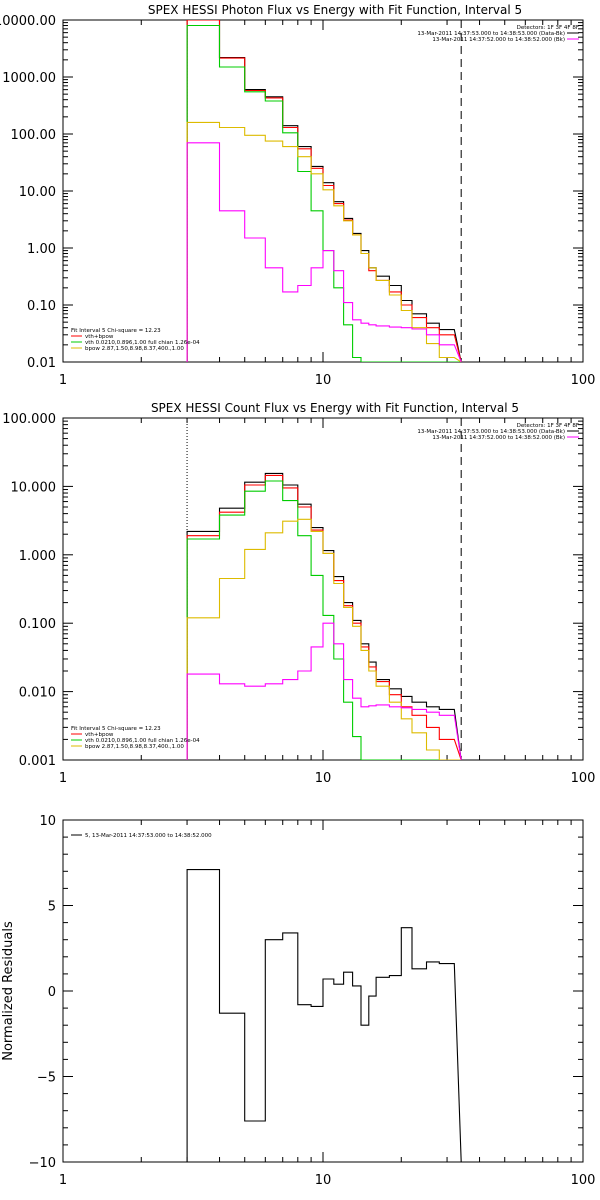 This screenshot has width=600, height=1200. Describe the element at coordinates (52, 907) in the screenshot. I see `y-tick-label: 5` at that location.